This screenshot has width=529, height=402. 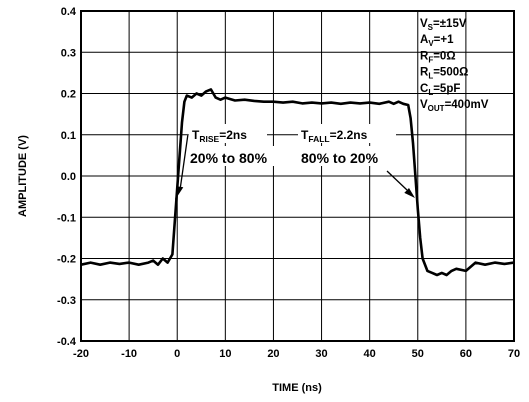 I want to click on y-tick-label: -0.1, so click(x=66, y=218).